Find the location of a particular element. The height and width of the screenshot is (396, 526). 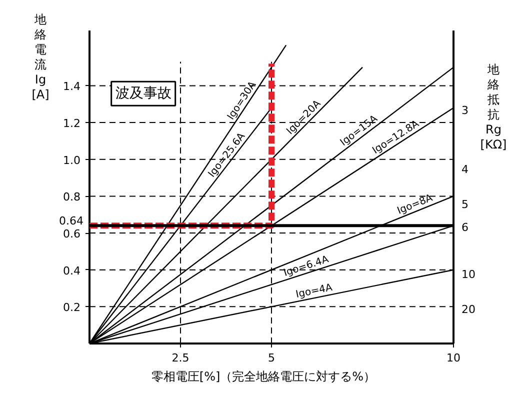

text: 3 is located at coordinates (465, 111).